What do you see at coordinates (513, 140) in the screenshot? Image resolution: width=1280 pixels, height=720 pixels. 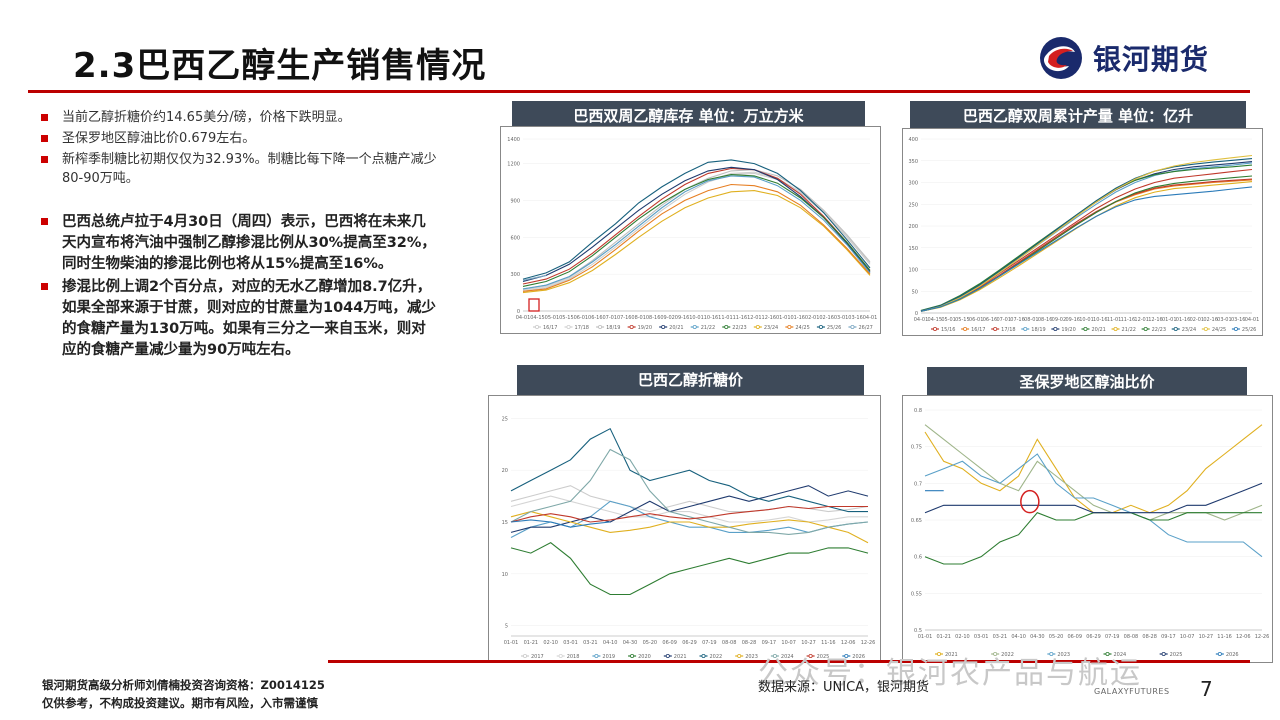 I see `y-tick-label: 1400` at bounding box center [513, 140].